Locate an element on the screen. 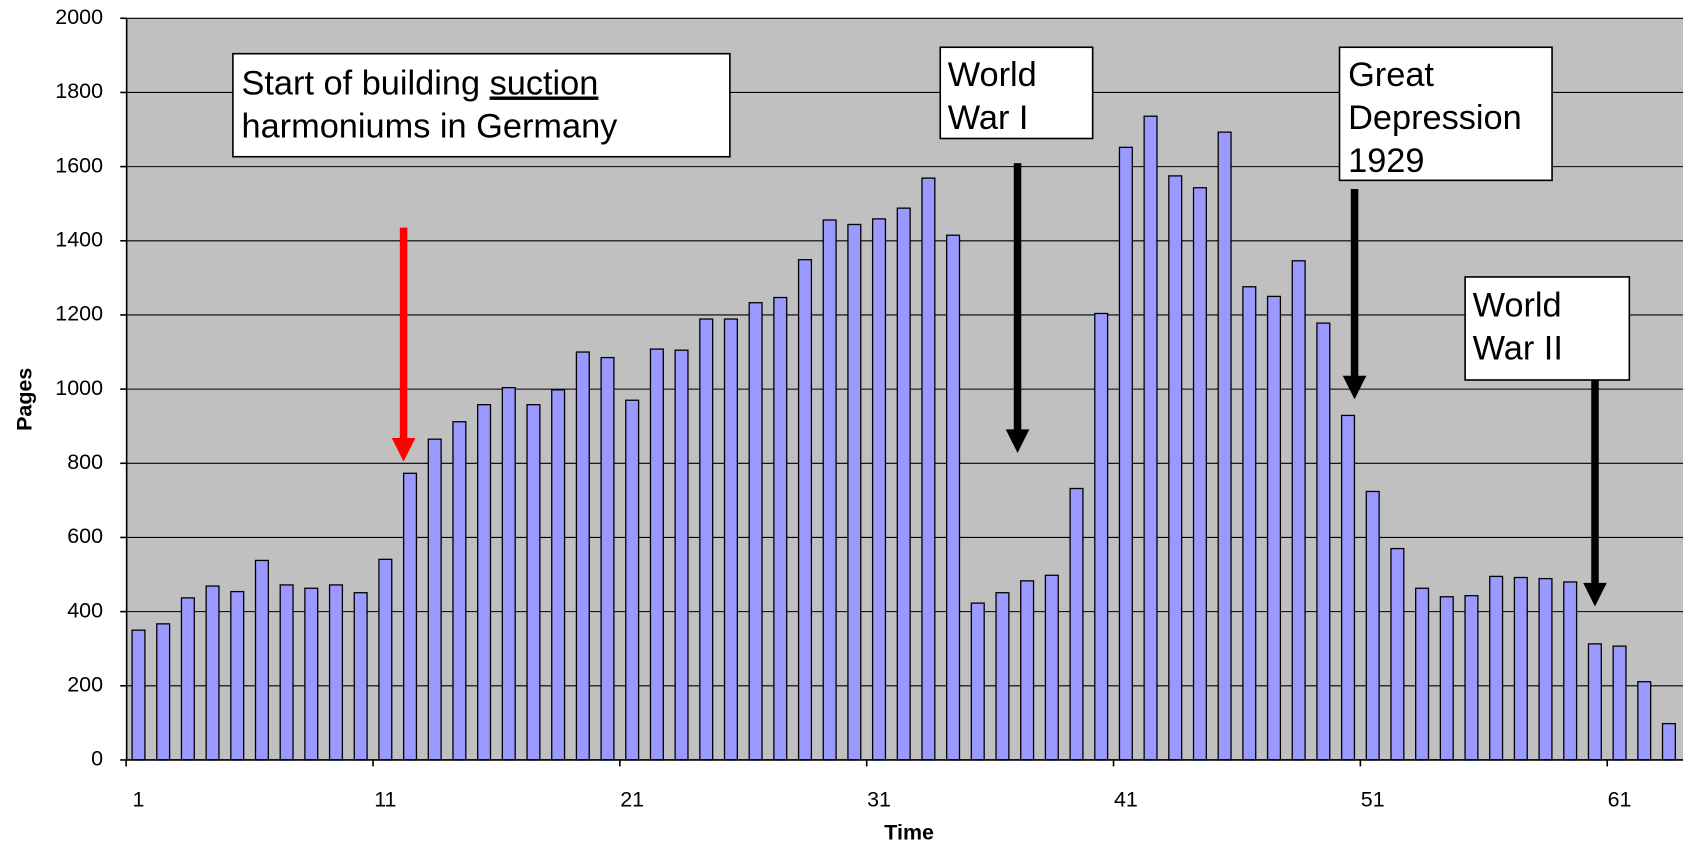  y-tick-label: 1000 is located at coordinates (79, 388).